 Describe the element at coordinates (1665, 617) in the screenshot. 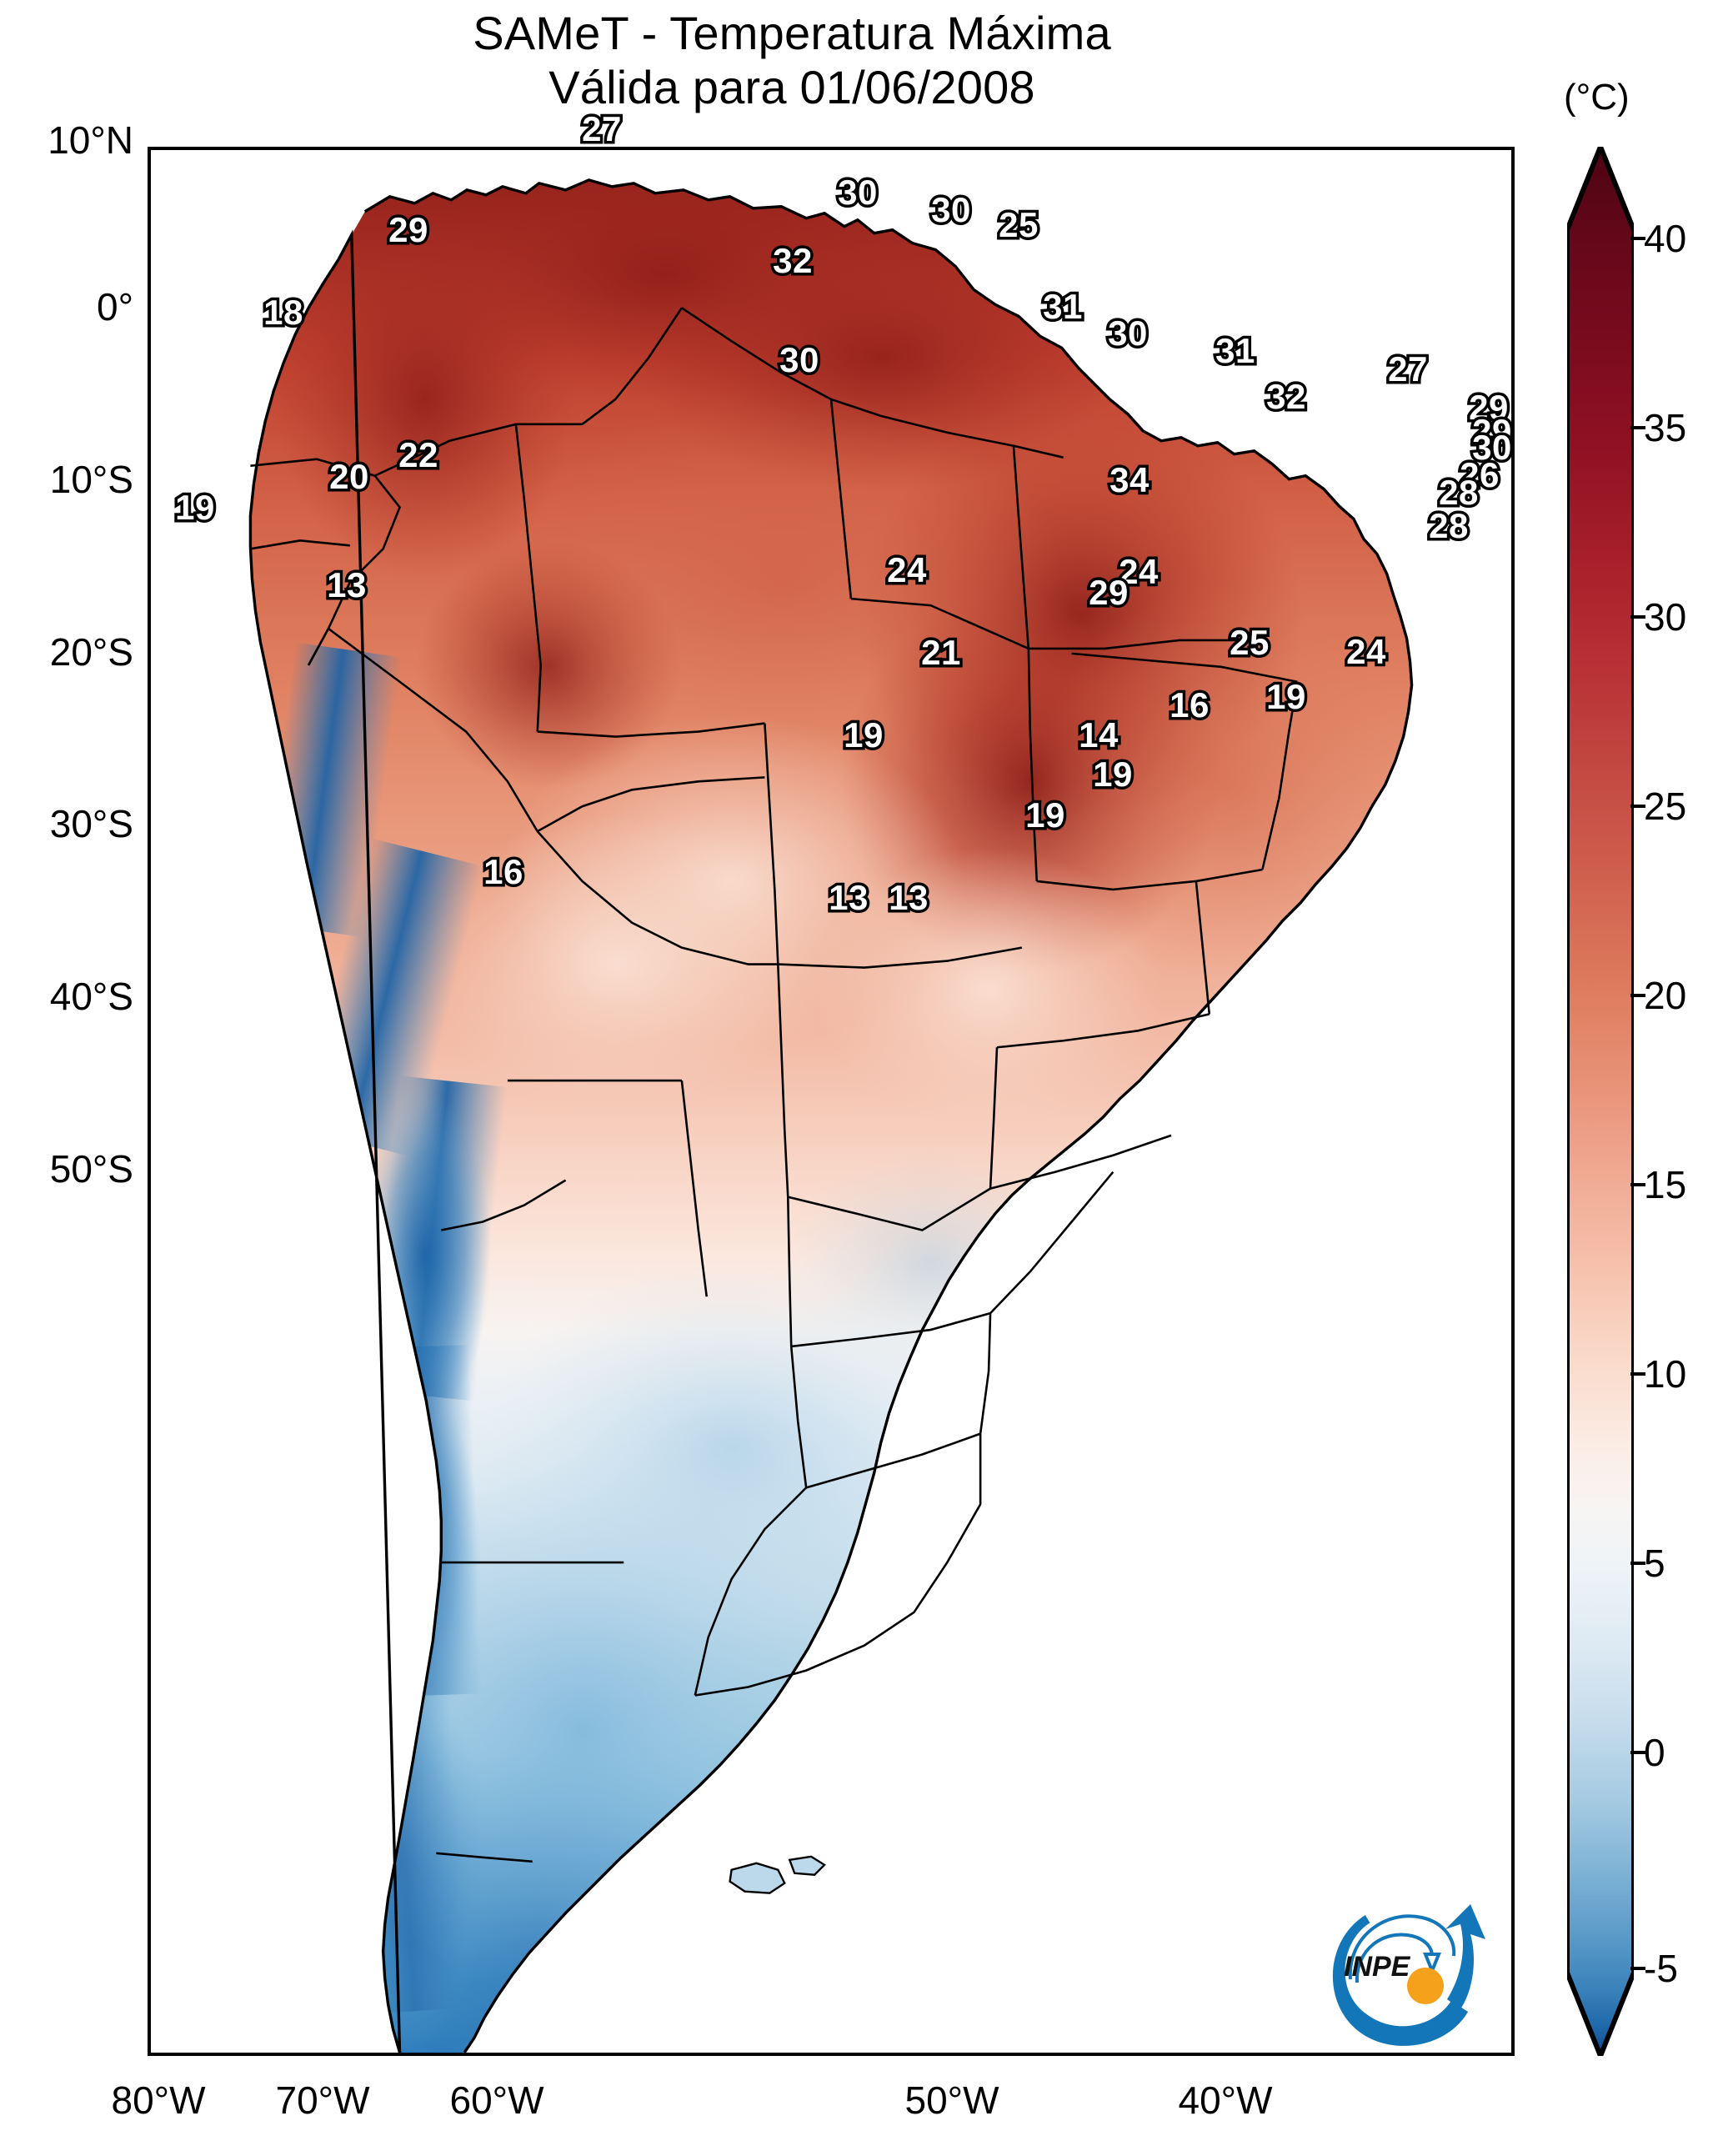

I see `colorbar-tick-30: 30` at that location.